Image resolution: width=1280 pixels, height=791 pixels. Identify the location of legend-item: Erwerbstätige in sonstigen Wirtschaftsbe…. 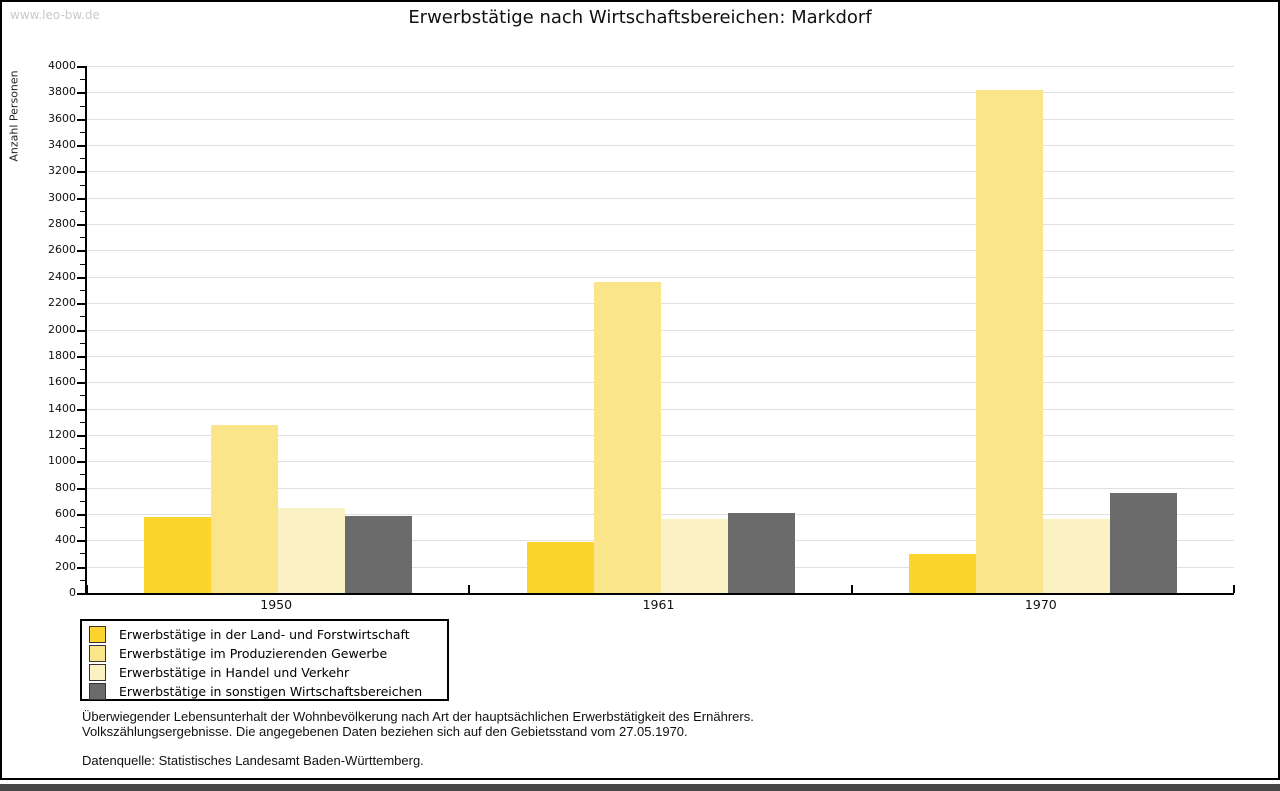
(268, 691).